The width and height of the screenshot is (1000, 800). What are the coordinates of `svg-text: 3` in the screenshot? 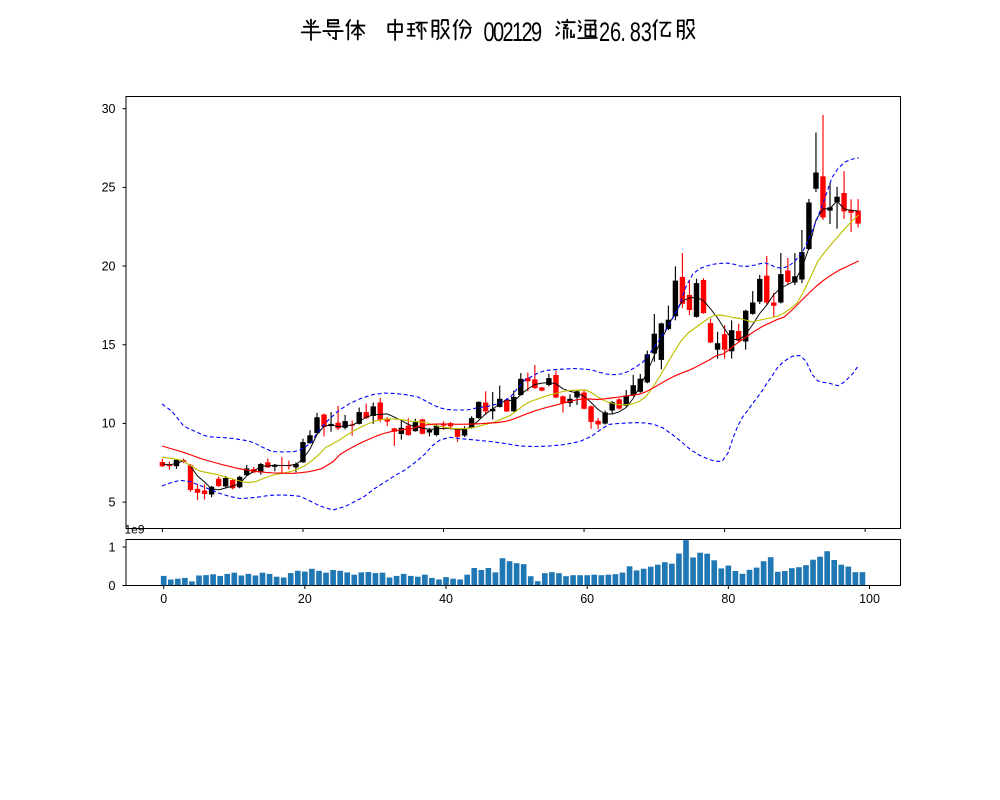 It's located at (646, 32).